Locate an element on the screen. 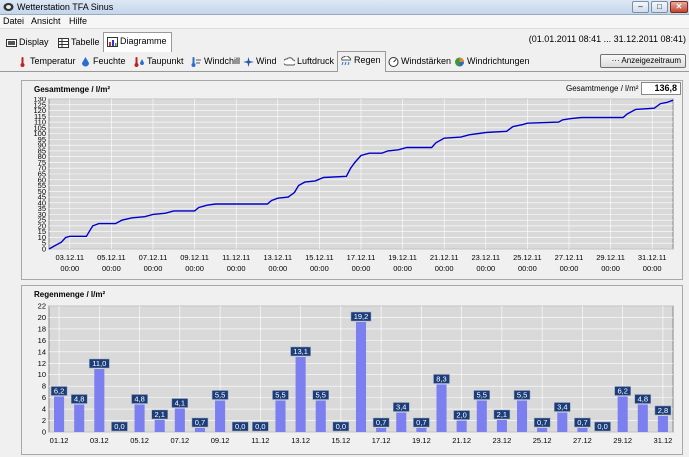 This screenshot has height=457, width=689. x-tick-label: 01.12 is located at coordinates (59, 440).